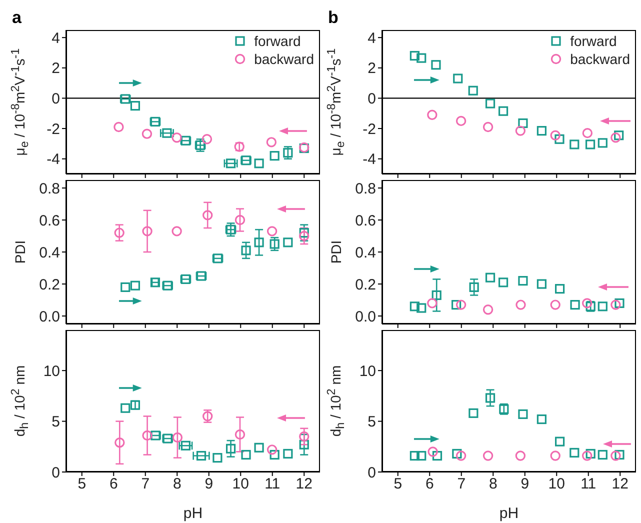  What do you see at coordinates (17, 18) in the screenshot?
I see `chart-title: a` at bounding box center [17, 18].